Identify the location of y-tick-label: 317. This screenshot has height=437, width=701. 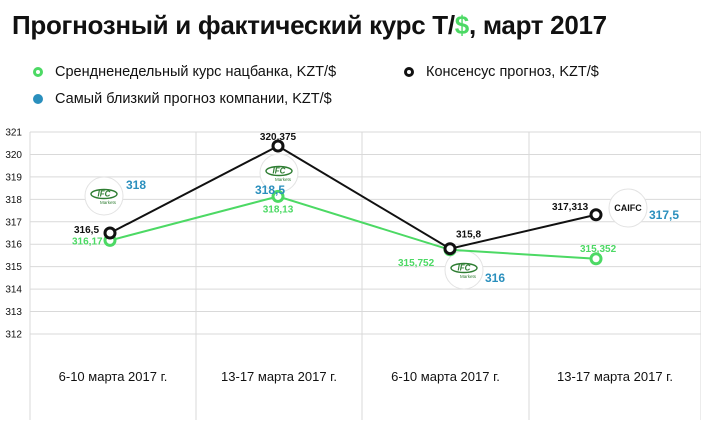
(13, 222).